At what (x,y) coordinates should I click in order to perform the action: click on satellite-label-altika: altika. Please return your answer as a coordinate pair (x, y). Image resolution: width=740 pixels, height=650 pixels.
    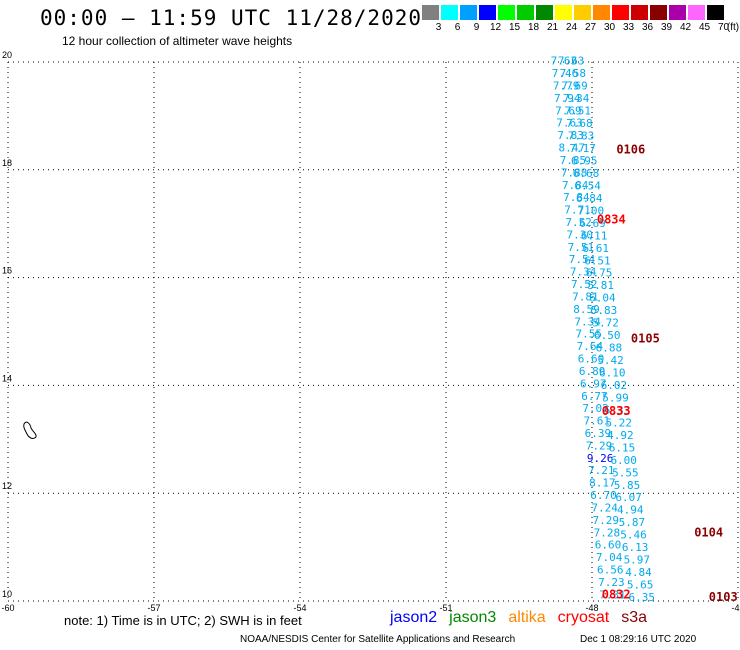
    Looking at the image, I should click on (527, 617).